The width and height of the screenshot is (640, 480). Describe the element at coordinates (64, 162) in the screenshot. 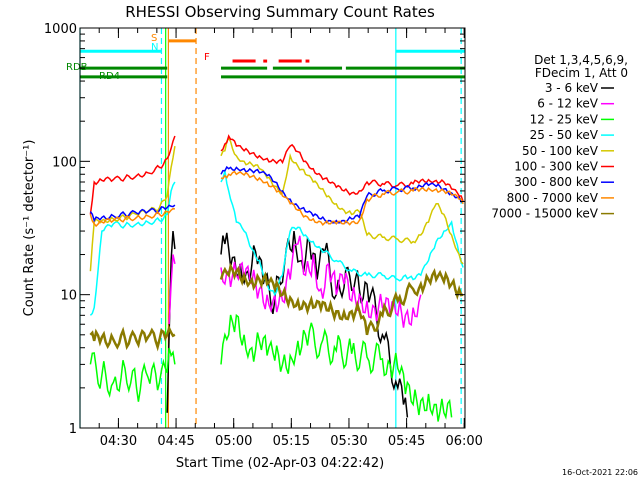

I see `y-tick-label-2: 100` at that location.